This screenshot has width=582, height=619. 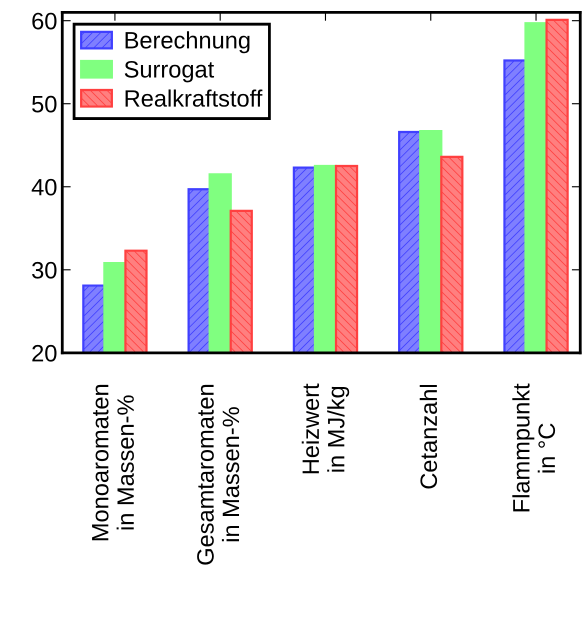 What do you see at coordinates (113, 462) in the screenshot?
I see `x-tick-label: Monoaromaten in Massen-%` at bounding box center [113, 462].